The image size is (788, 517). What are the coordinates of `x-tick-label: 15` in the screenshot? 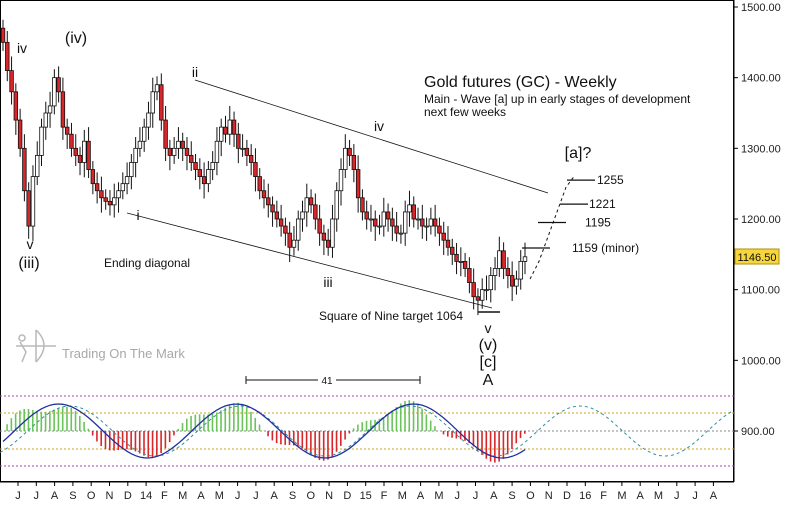 It's located at (366, 496).